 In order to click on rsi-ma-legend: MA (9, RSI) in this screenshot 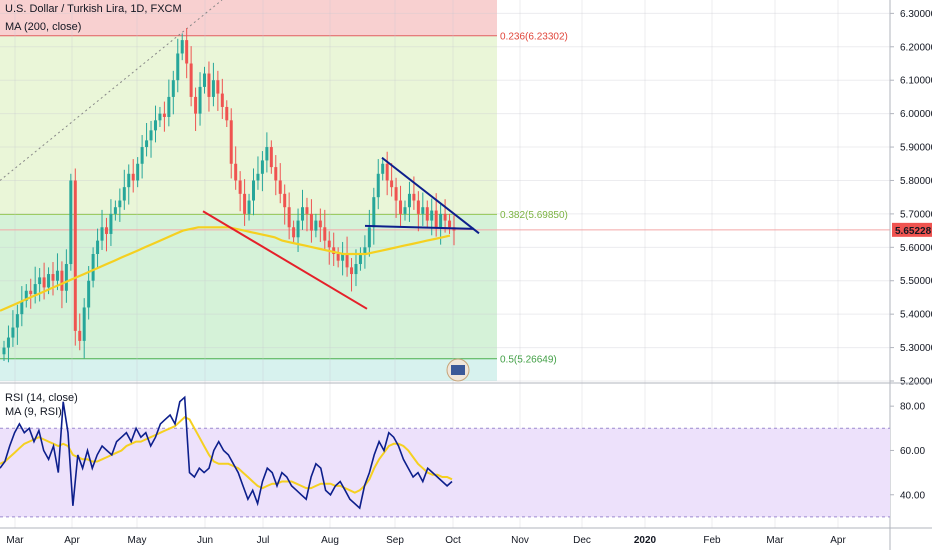, I will do `click(33, 412)`.